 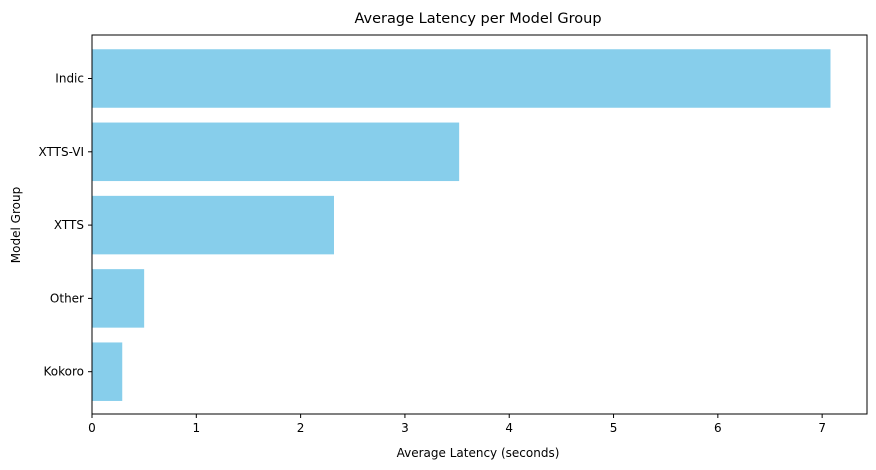 What do you see at coordinates (477, 19) in the screenshot?
I see `chart-title: Average Latency per Model Group` at bounding box center [477, 19].